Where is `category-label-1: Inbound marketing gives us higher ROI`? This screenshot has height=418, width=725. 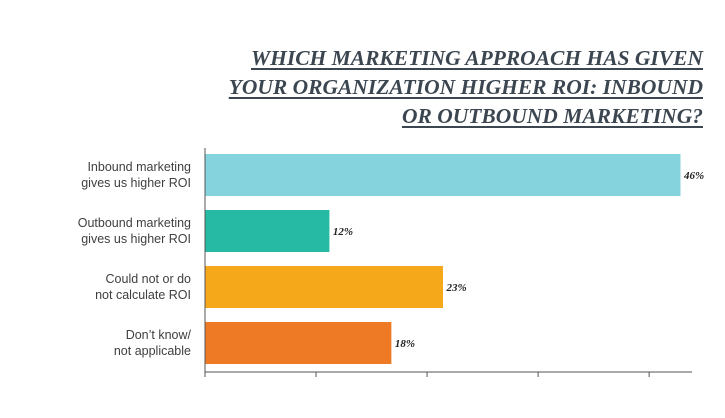
category-label-1: Inbound marketing gives us higher ROI is located at coordinates (136, 175).